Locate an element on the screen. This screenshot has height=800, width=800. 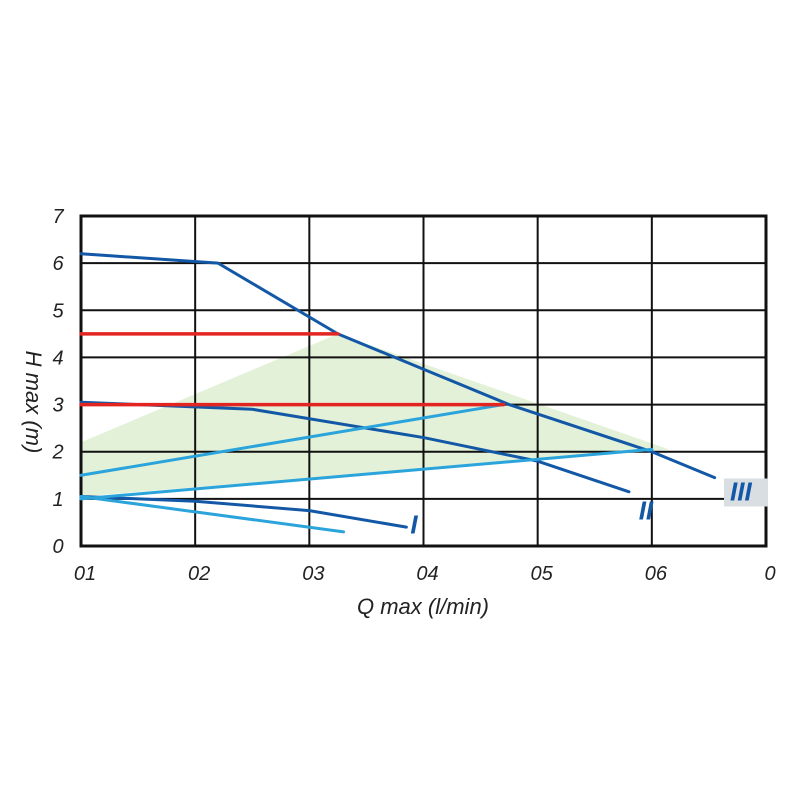
y-tick-label: 2 is located at coordinates (57, 453).